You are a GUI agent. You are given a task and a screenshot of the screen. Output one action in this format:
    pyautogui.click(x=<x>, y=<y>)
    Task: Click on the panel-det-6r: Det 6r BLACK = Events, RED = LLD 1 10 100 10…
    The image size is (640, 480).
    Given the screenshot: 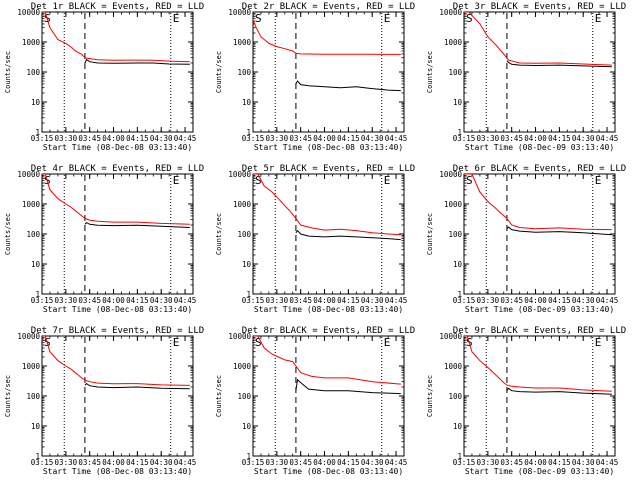 What is the action you would take?
    pyautogui.click(x=526, y=239)
    